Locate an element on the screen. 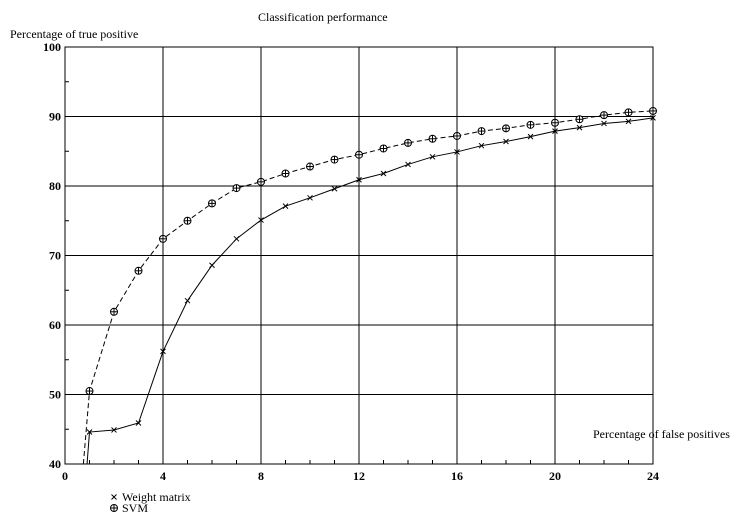  legend-label: SVM is located at coordinates (135, 508).